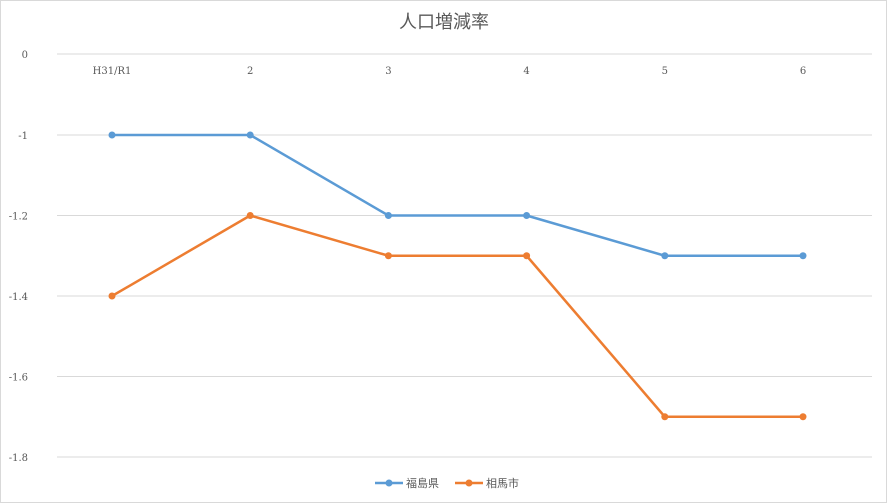 Image resolution: width=887 pixels, height=504 pixels. Describe the element at coordinates (388, 71) in the screenshot. I see `x-tick-label: 3` at that location.